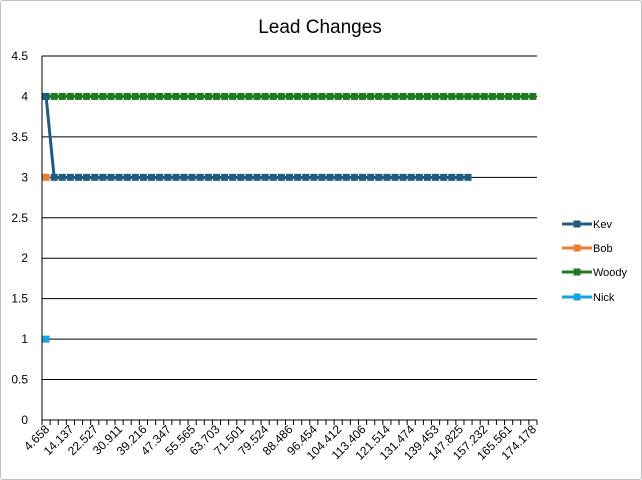  Describe the element at coordinates (19, 299) in the screenshot. I see `y-tick-label: 1.5` at that location.